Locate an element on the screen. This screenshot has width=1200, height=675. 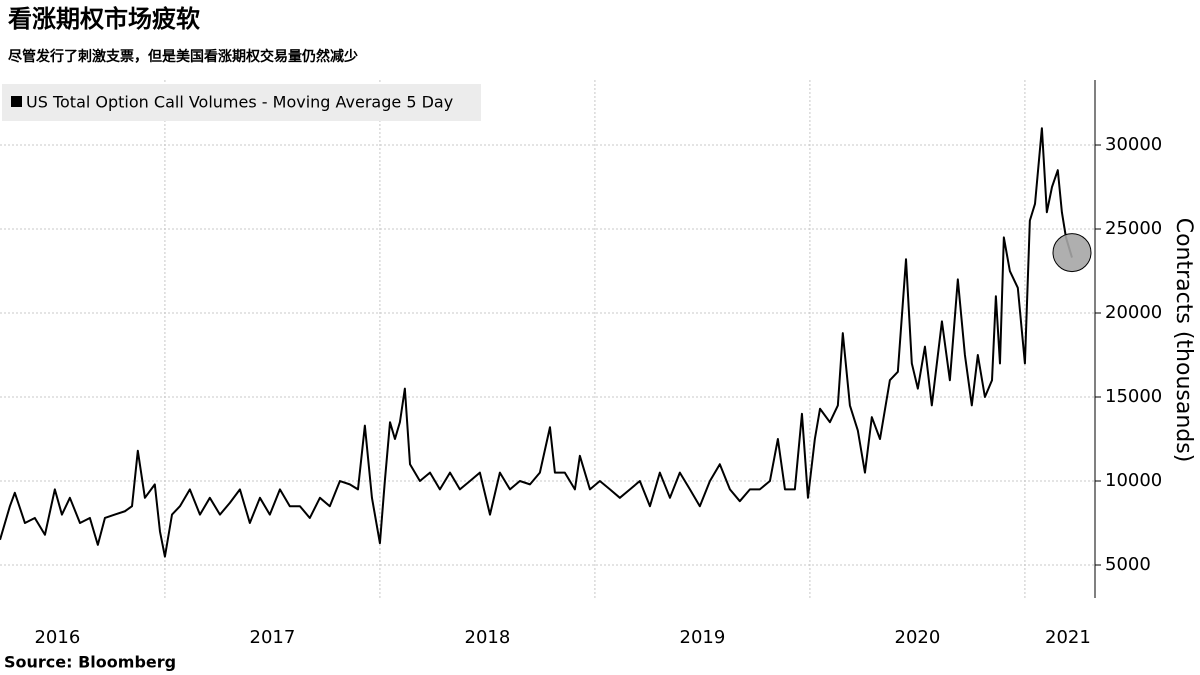
source: Source: Bloomberg is located at coordinates (90, 662).